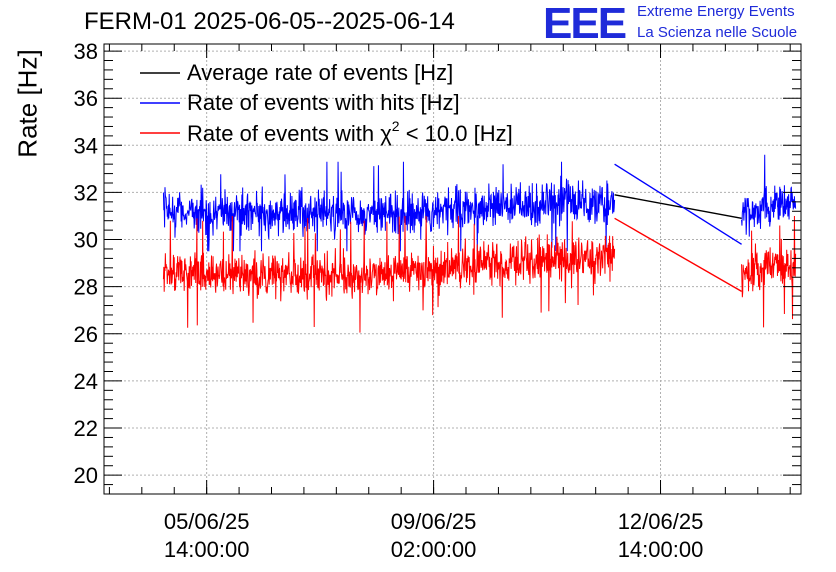 The image size is (836, 572). I want to click on y-tick-label: 20, so click(86, 475).